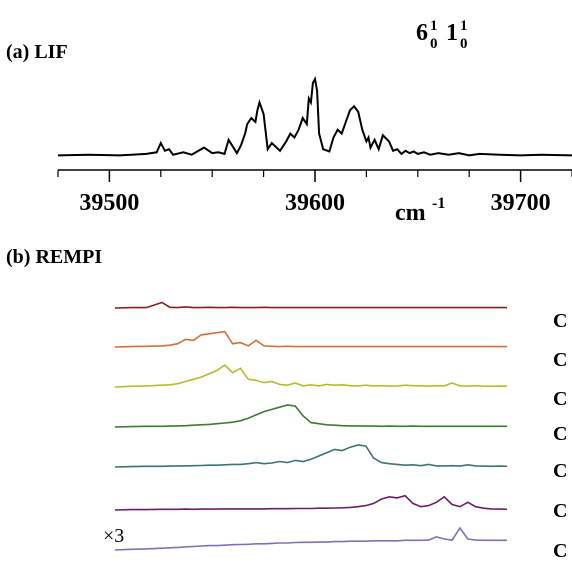  I want to click on band-label-base-2: 1, so click(452, 33).